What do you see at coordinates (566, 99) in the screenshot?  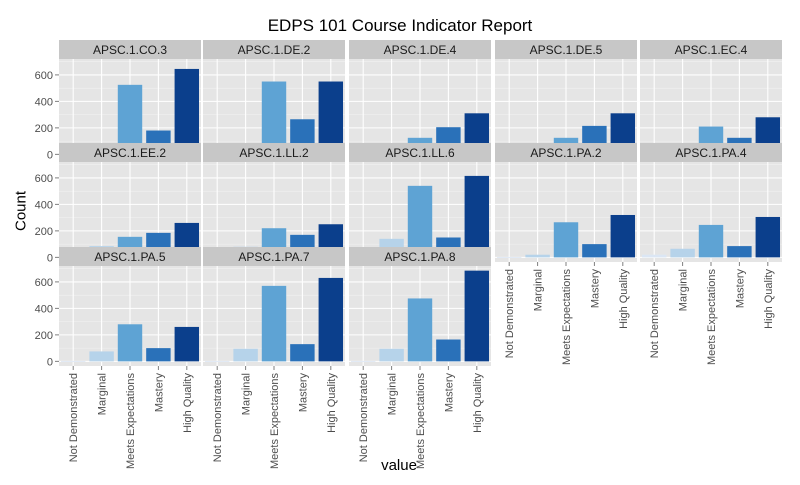 I see `facet-panel: APSC.1.DE.5` at bounding box center [566, 99].